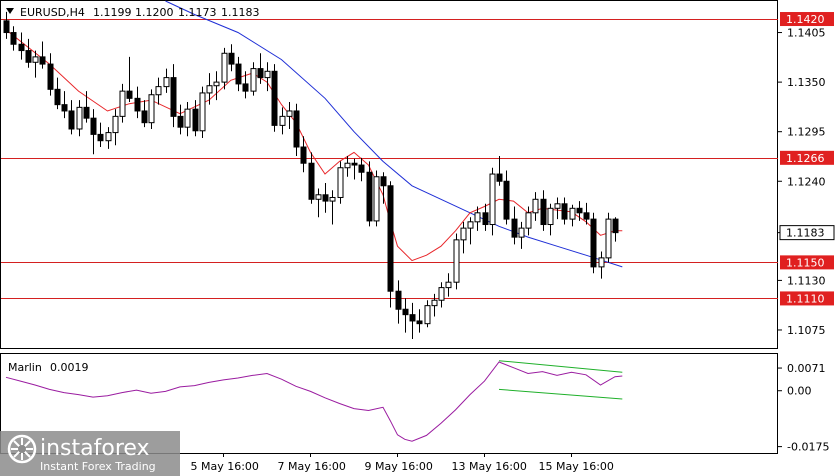 The image size is (838, 476). What do you see at coordinates (576, 466) in the screenshot?
I see `time-tick-label-4: 15 May 16:00` at bounding box center [576, 466].